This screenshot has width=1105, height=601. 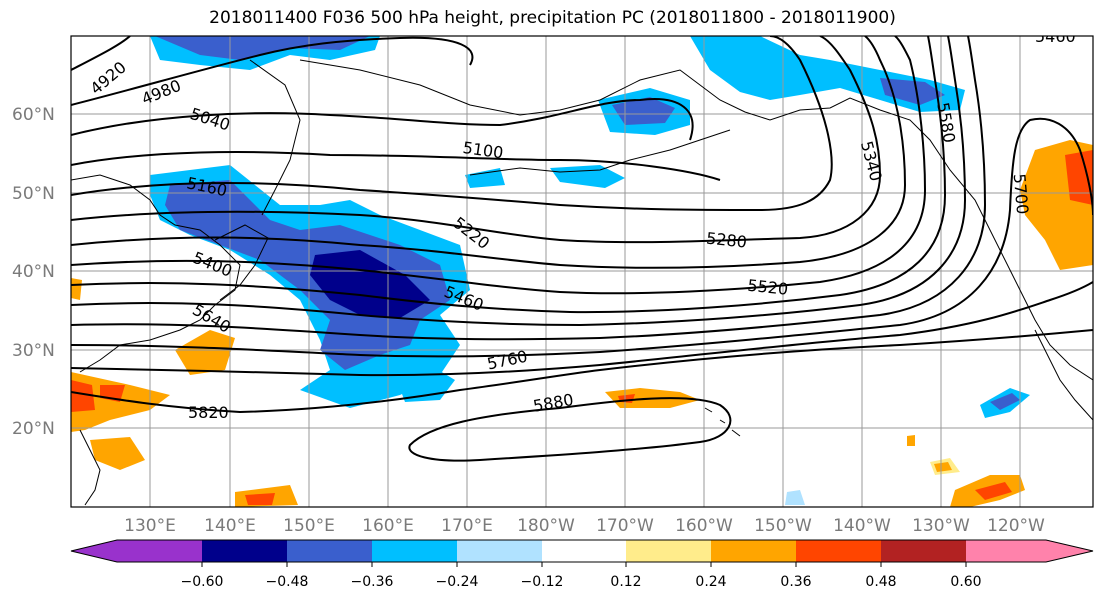 I want to click on coastline-kamchatka, so click(x=275, y=137).